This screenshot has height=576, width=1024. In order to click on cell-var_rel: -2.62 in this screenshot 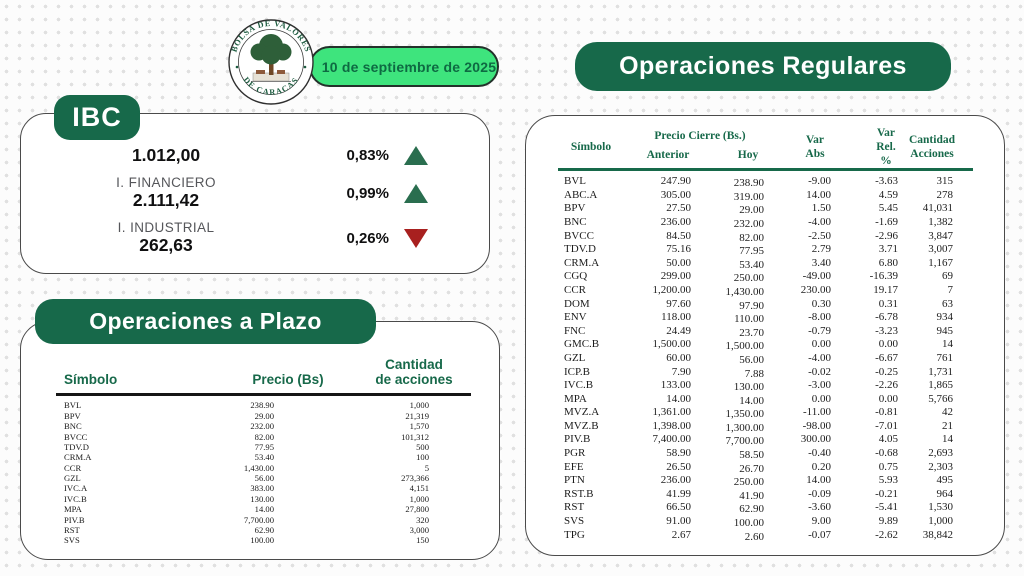, I will do `click(886, 534)`.